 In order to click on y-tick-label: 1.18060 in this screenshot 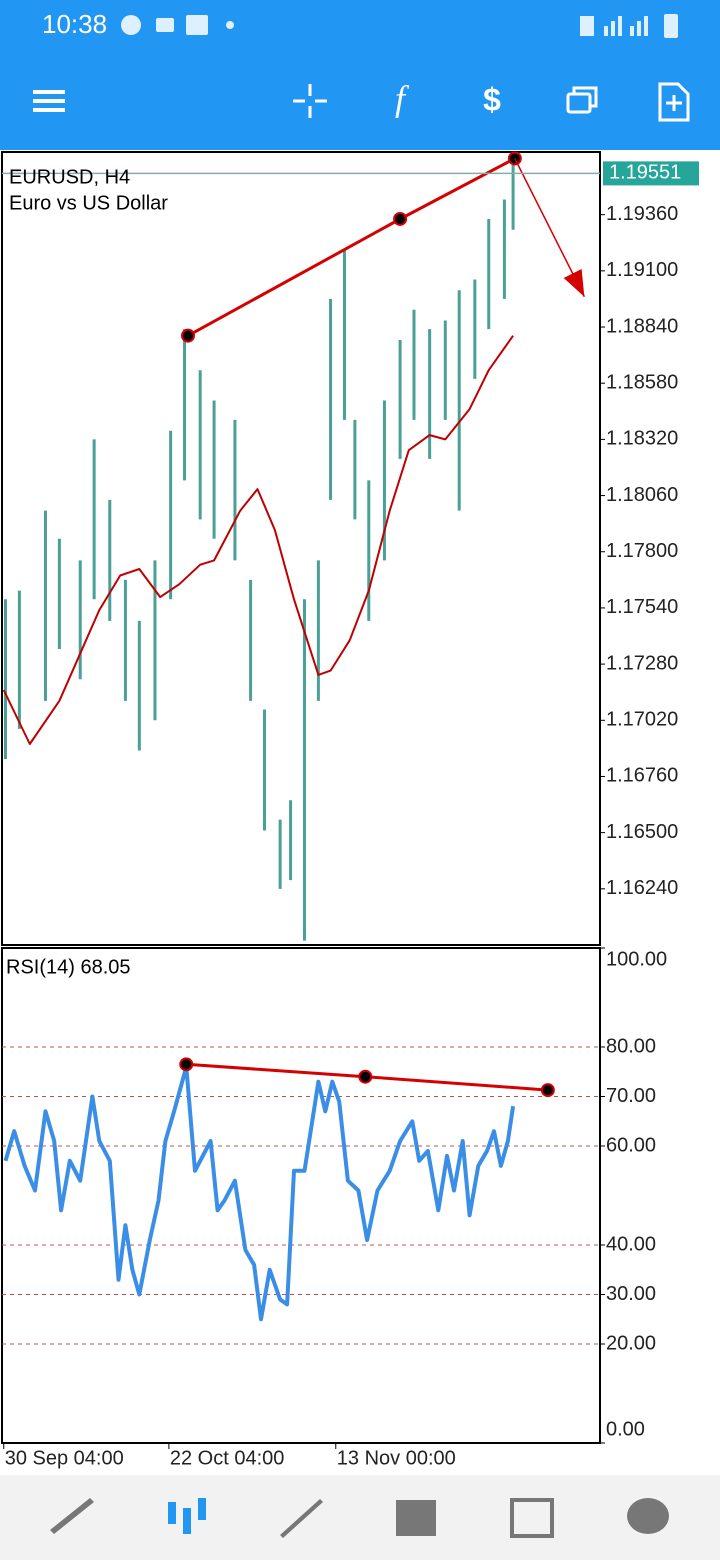, I will do `click(642, 495)`.